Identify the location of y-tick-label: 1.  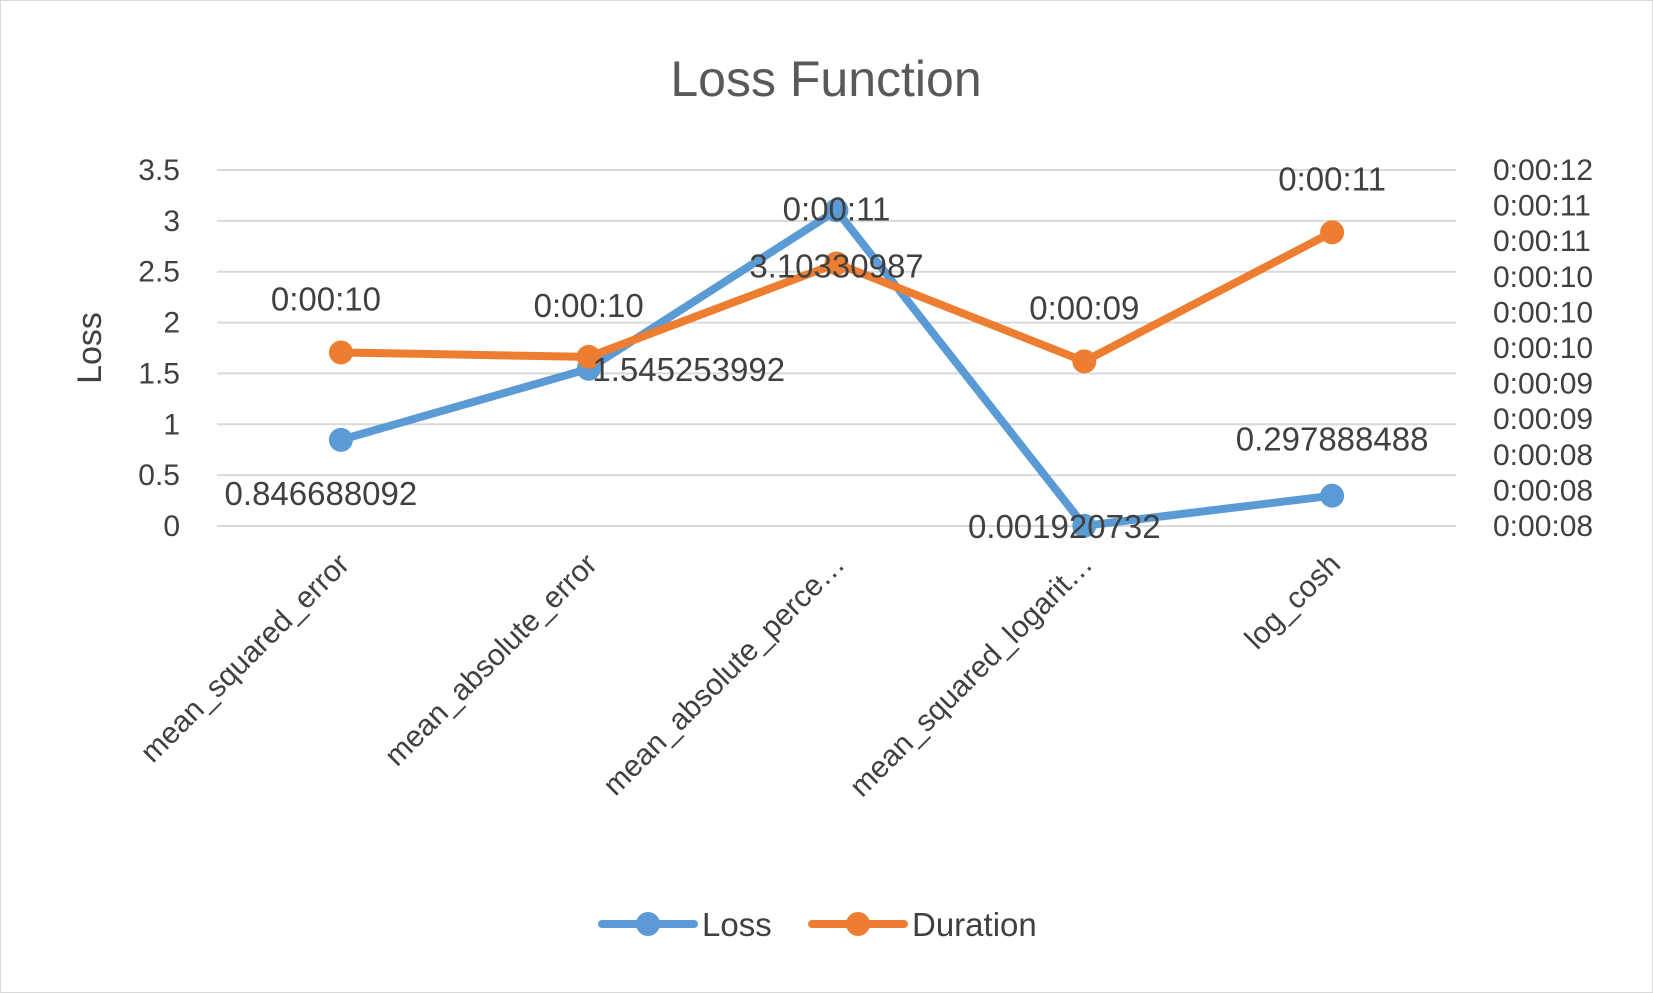
(171, 424).